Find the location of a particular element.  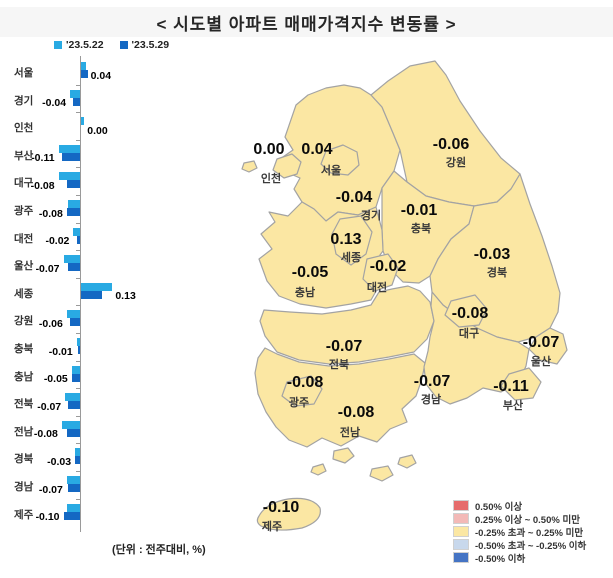

bar-row-label: 충남 is located at coordinates (24, 376).